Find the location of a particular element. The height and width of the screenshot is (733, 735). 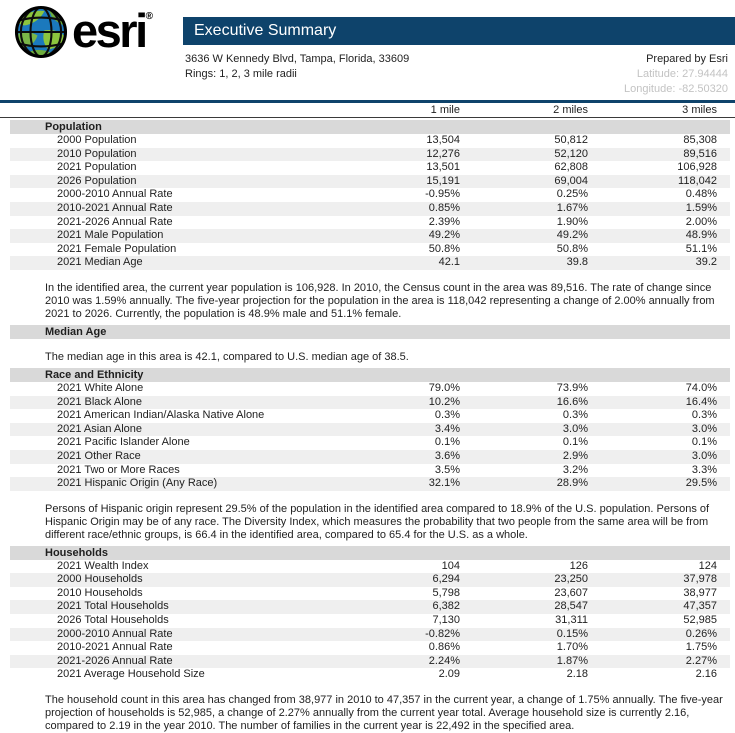

section-header-households: Households is located at coordinates (370, 552).